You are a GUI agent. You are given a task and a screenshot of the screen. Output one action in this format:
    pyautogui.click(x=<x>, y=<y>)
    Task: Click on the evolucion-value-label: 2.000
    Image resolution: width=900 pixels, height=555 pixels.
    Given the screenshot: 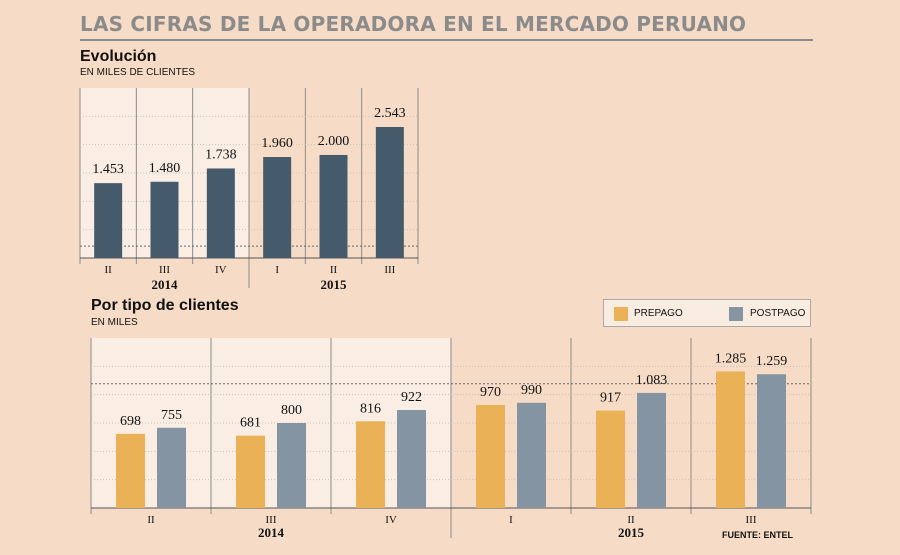 What is the action you would take?
    pyautogui.click(x=334, y=141)
    